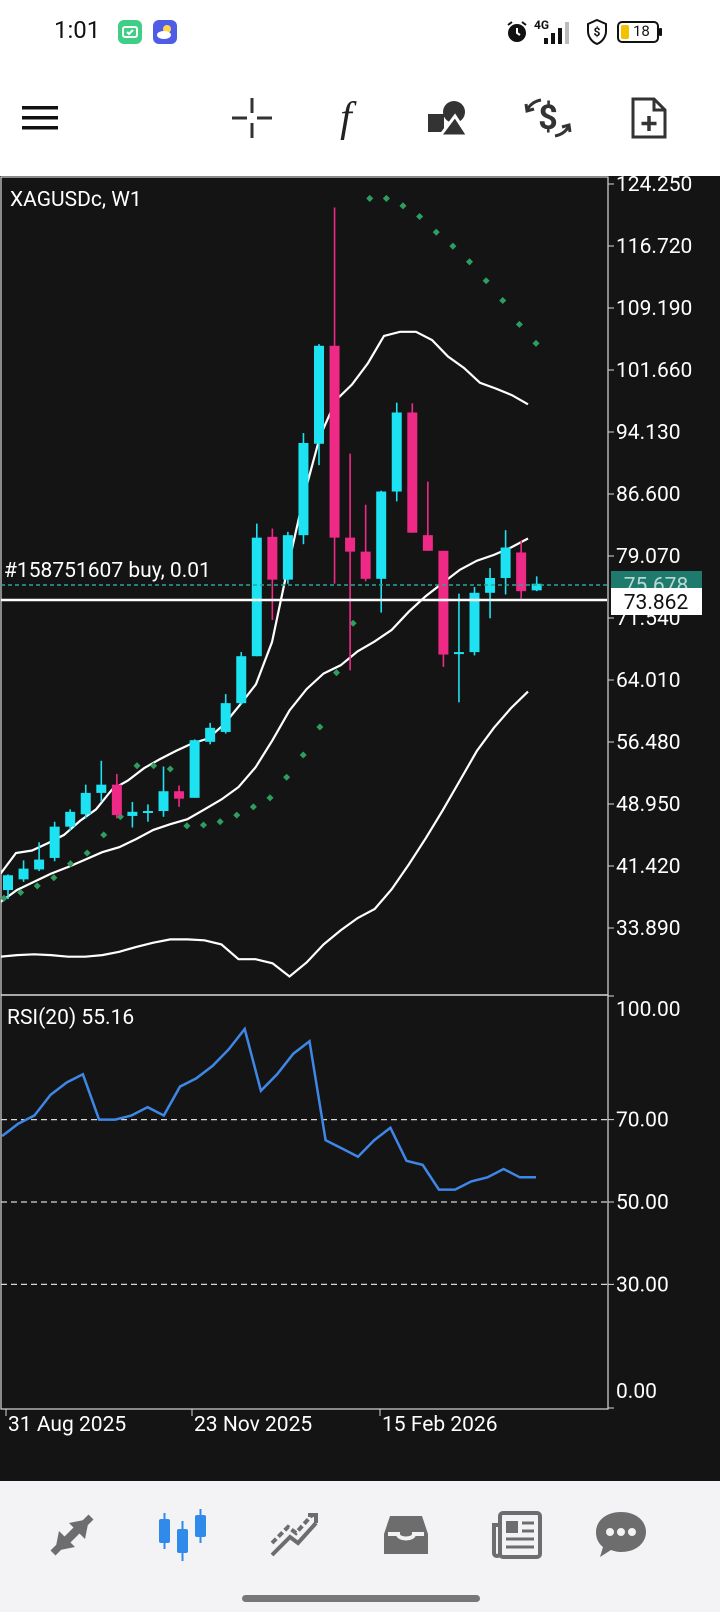 The width and height of the screenshot is (720, 1612). I want to click on inbox-icon, so click(406, 1535).